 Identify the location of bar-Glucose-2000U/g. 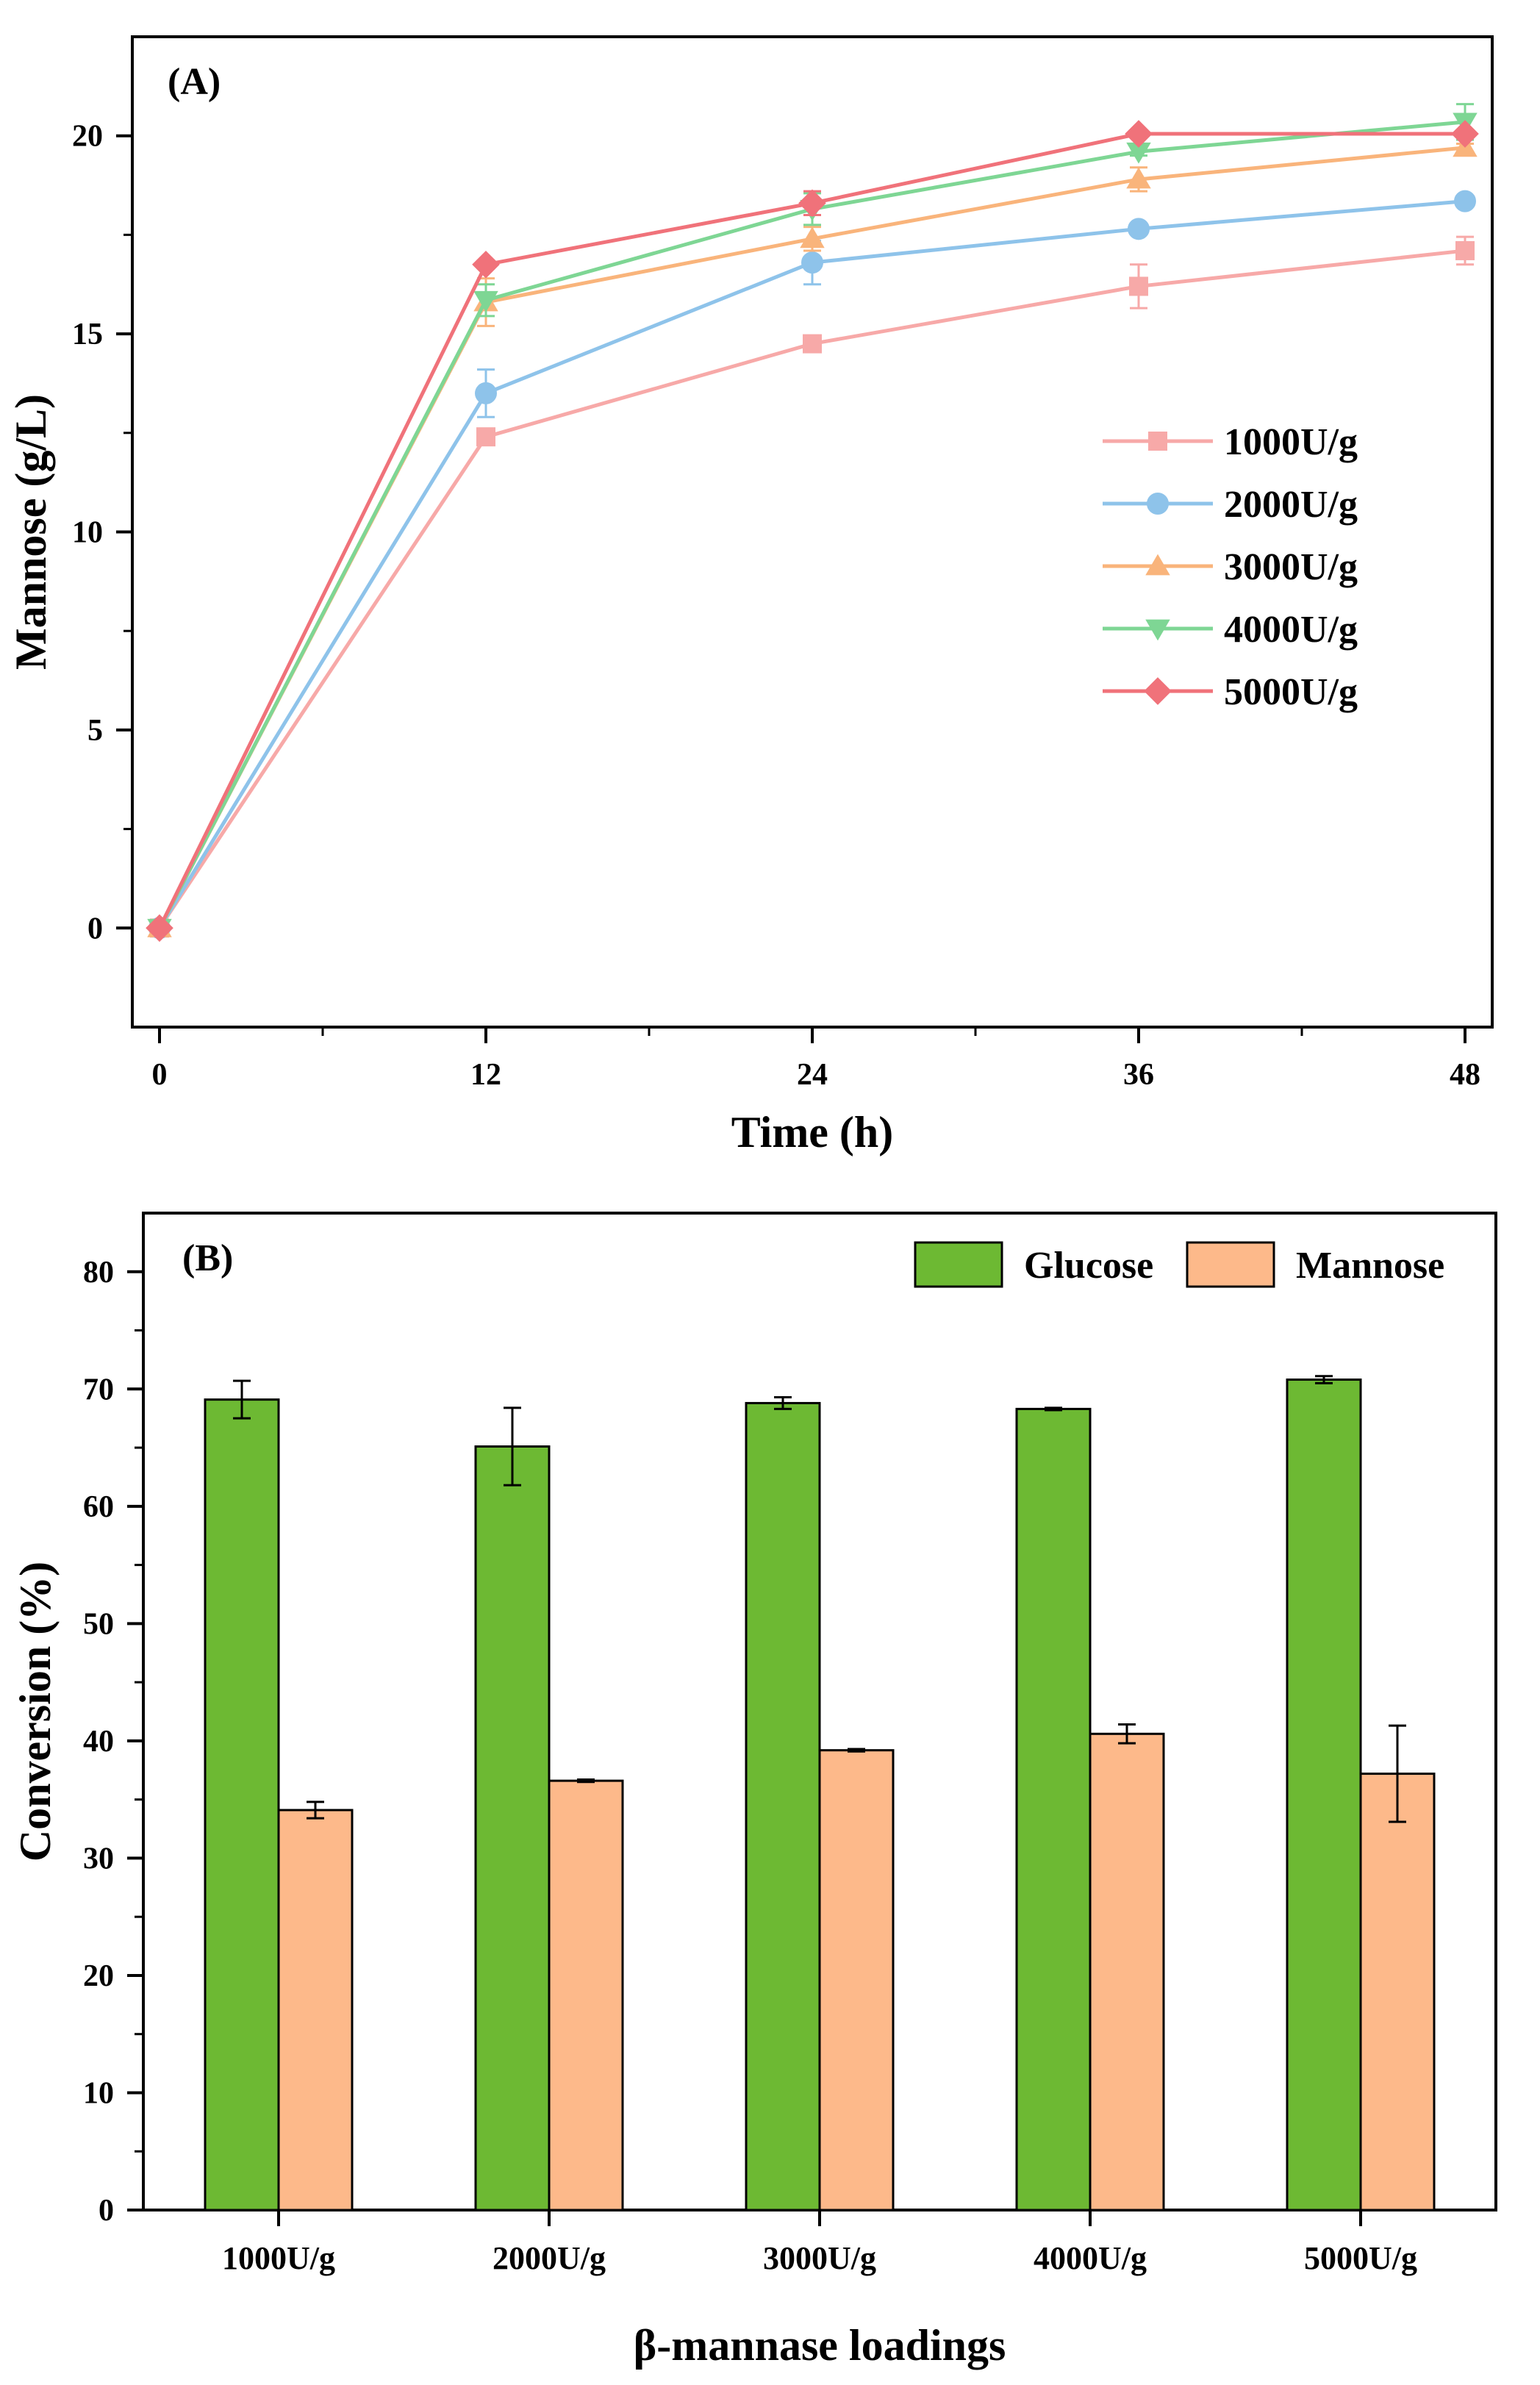
(513, 1828).